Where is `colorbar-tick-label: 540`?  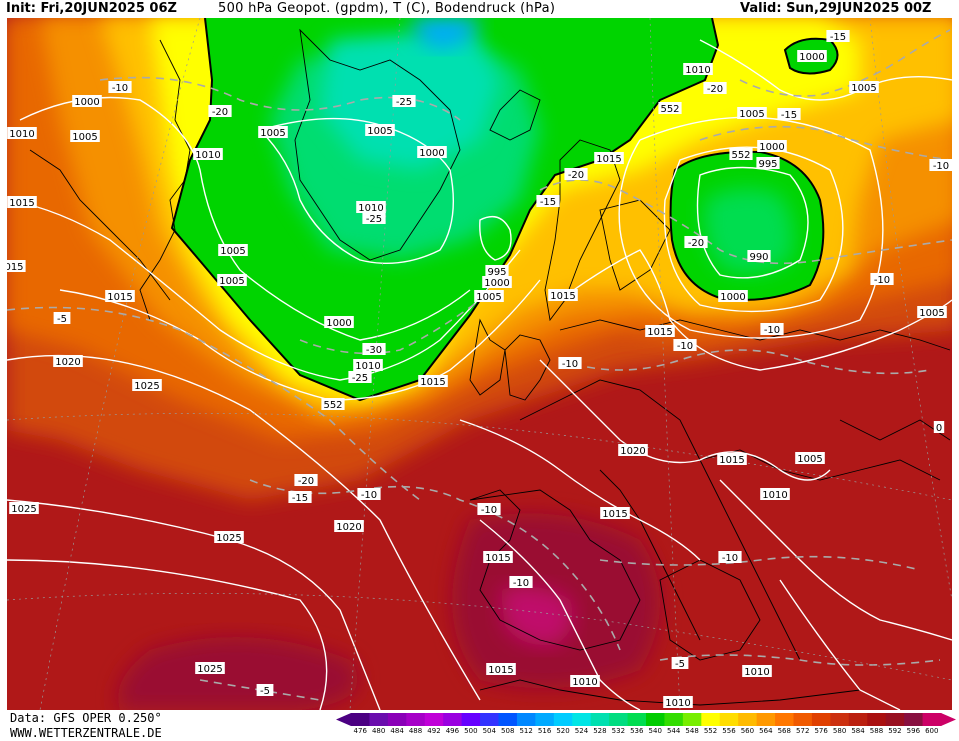
colorbar-tick-label: 540 is located at coordinates (655, 731).